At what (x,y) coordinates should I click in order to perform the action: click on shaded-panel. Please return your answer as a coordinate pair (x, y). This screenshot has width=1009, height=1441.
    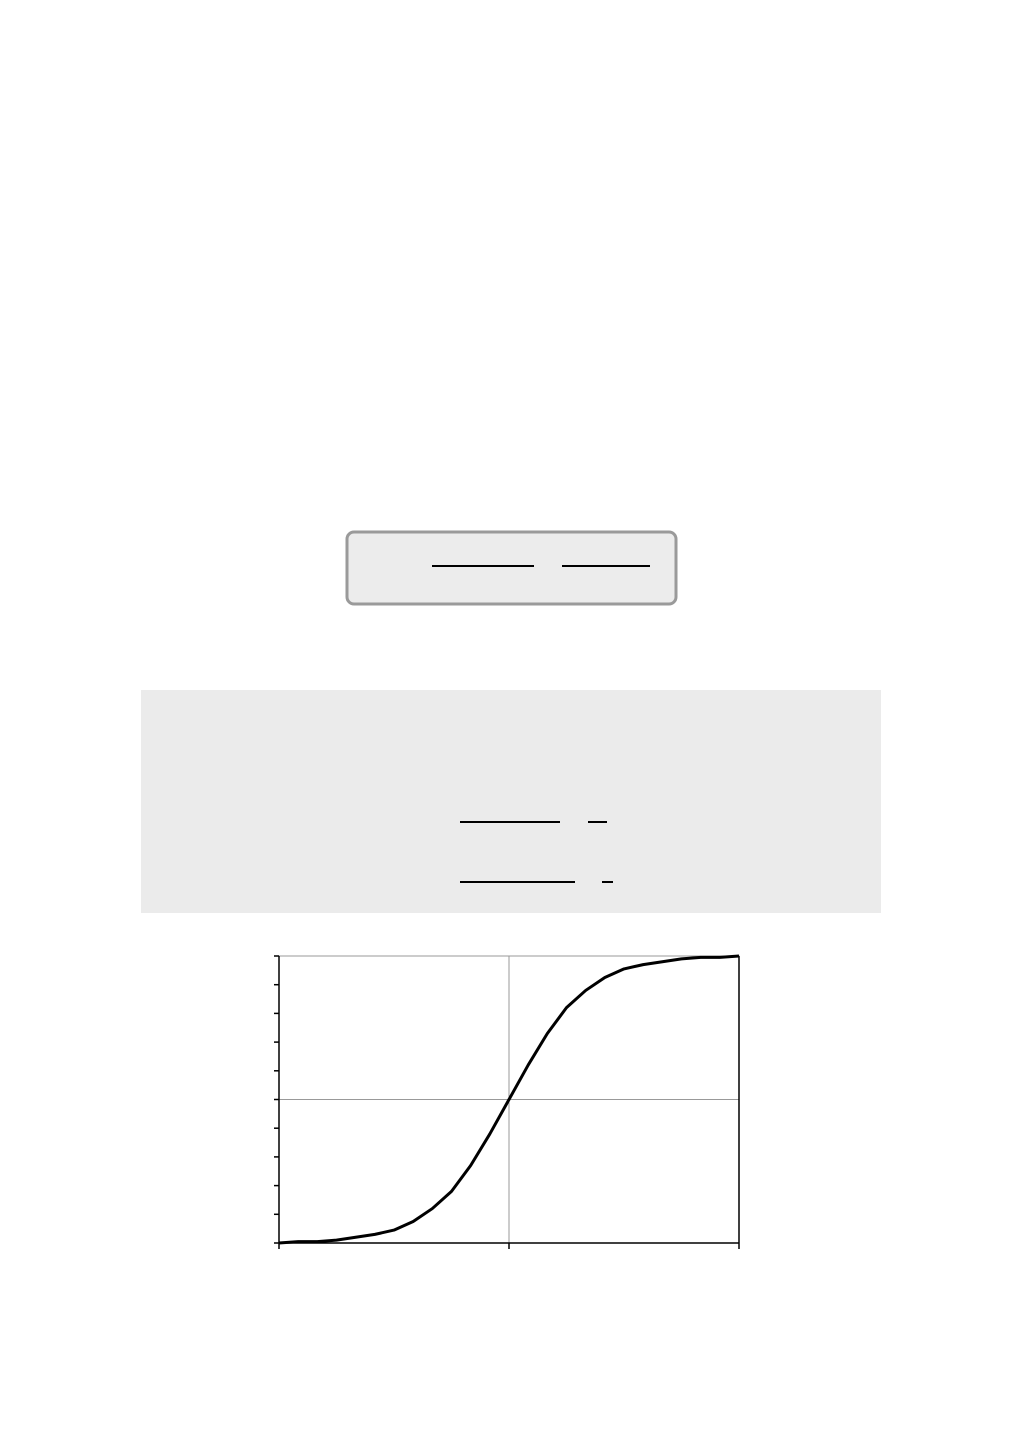
    Looking at the image, I should click on (511, 801).